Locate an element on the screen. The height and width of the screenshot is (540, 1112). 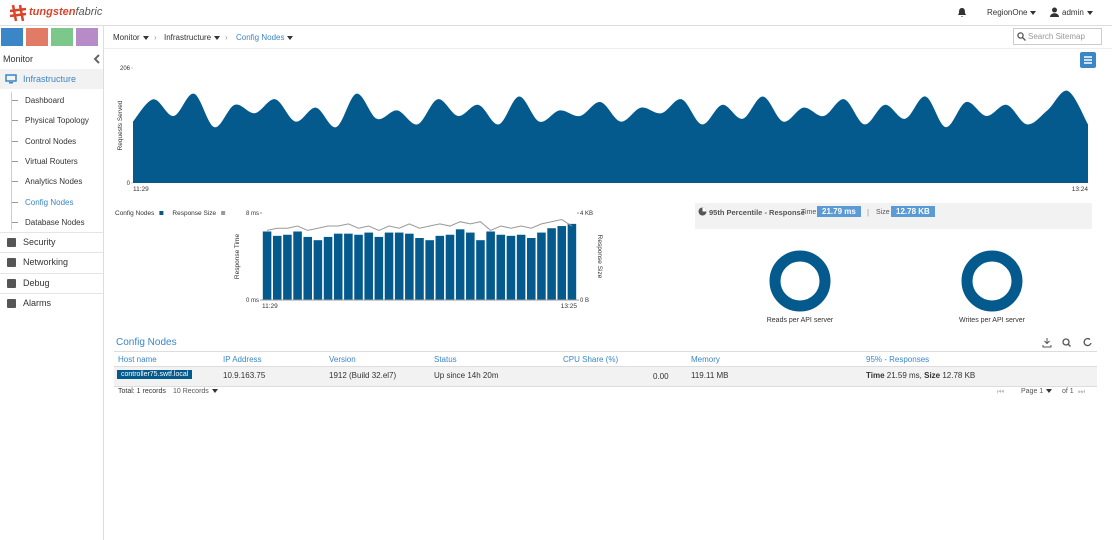
sidebar-item: Physical Topology is located at coordinates (57, 121).